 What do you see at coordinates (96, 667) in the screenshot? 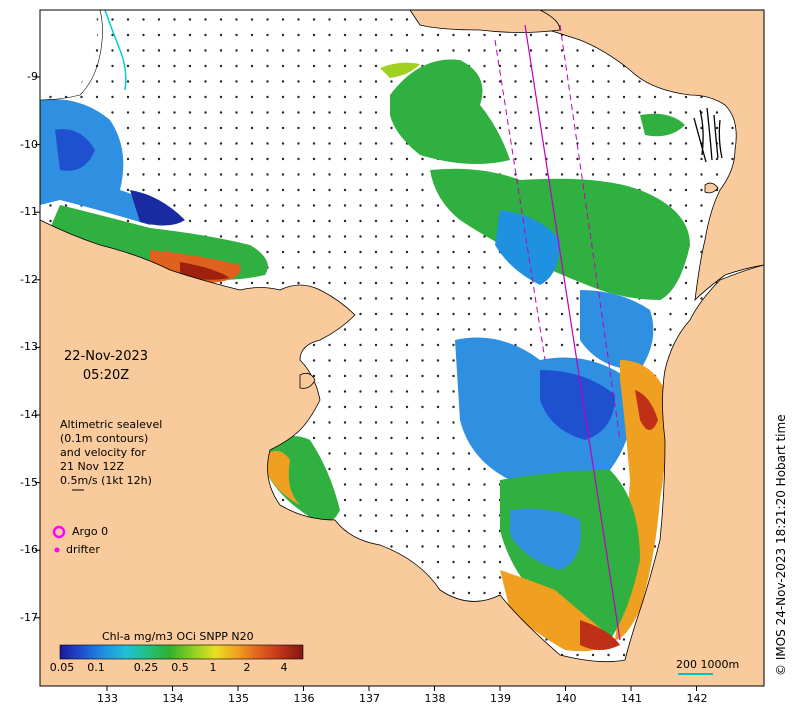
I see `colorbar-tick-label: 0.1` at bounding box center [96, 667].